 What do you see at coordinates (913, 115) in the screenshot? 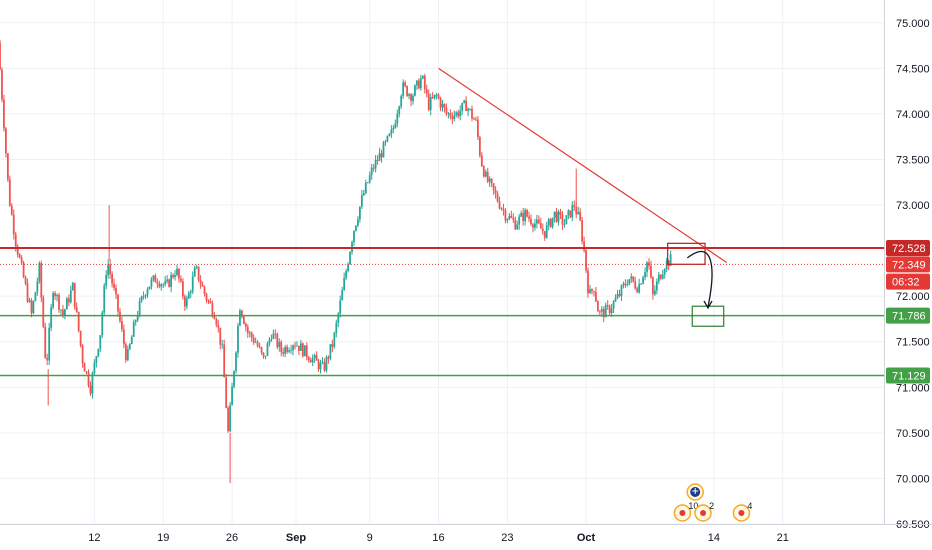
I see `y-tick-label: 74.000` at bounding box center [913, 115].